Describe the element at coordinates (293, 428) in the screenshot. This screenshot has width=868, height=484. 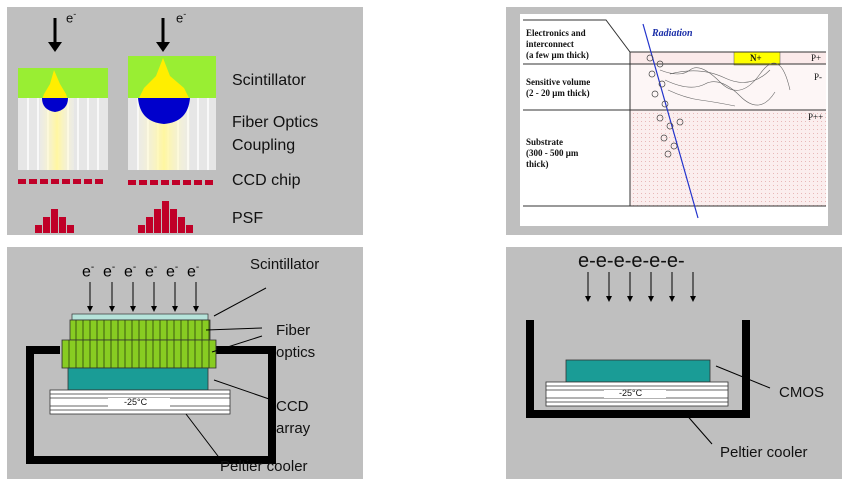
I see `label-array: array` at that location.